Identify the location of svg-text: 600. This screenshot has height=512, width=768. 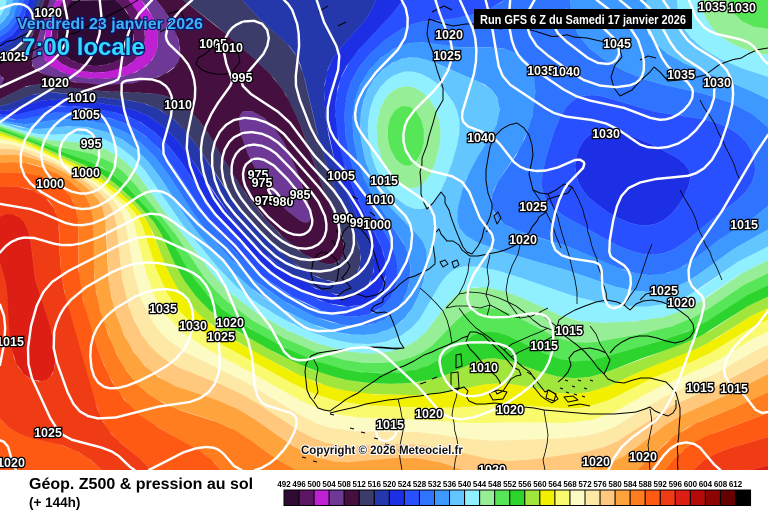
(691, 484).